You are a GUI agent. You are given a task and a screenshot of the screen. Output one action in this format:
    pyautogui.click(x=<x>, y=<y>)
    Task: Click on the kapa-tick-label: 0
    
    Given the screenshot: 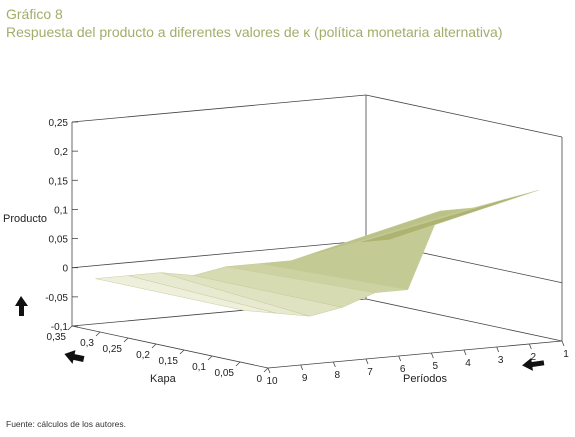 What is the action you would take?
    pyautogui.click(x=259, y=379)
    